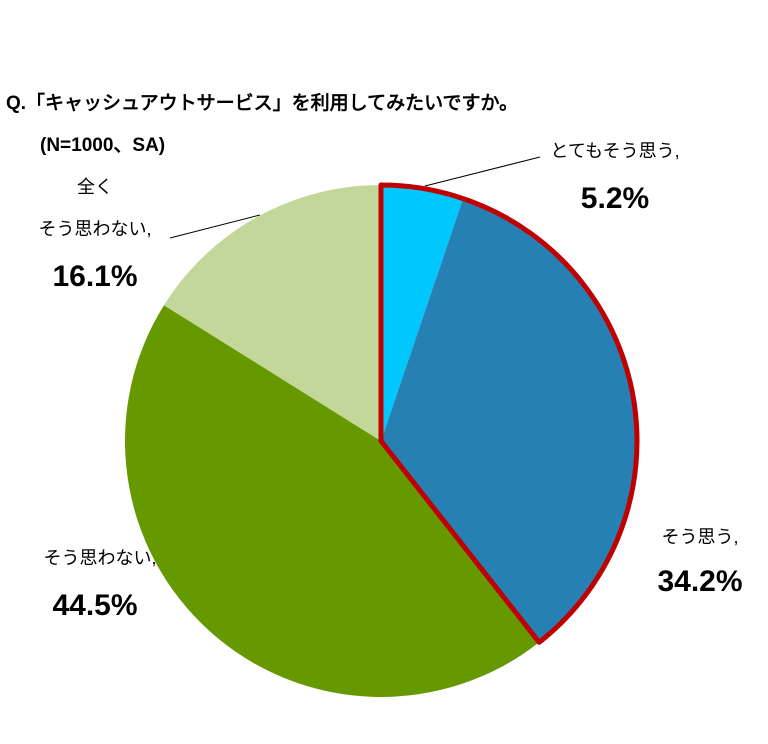 This screenshot has width=768, height=744. Describe the element at coordinates (95, 208) in the screenshot. I see `slice-label: 全く そう思わない,` at that location.